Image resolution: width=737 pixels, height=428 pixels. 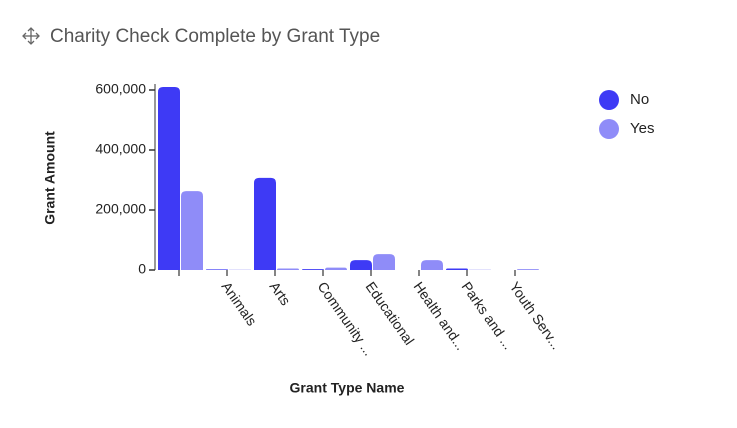 What do you see at coordinates (390, 313) in the screenshot?
I see `x-tick-label: Educational` at bounding box center [390, 313].